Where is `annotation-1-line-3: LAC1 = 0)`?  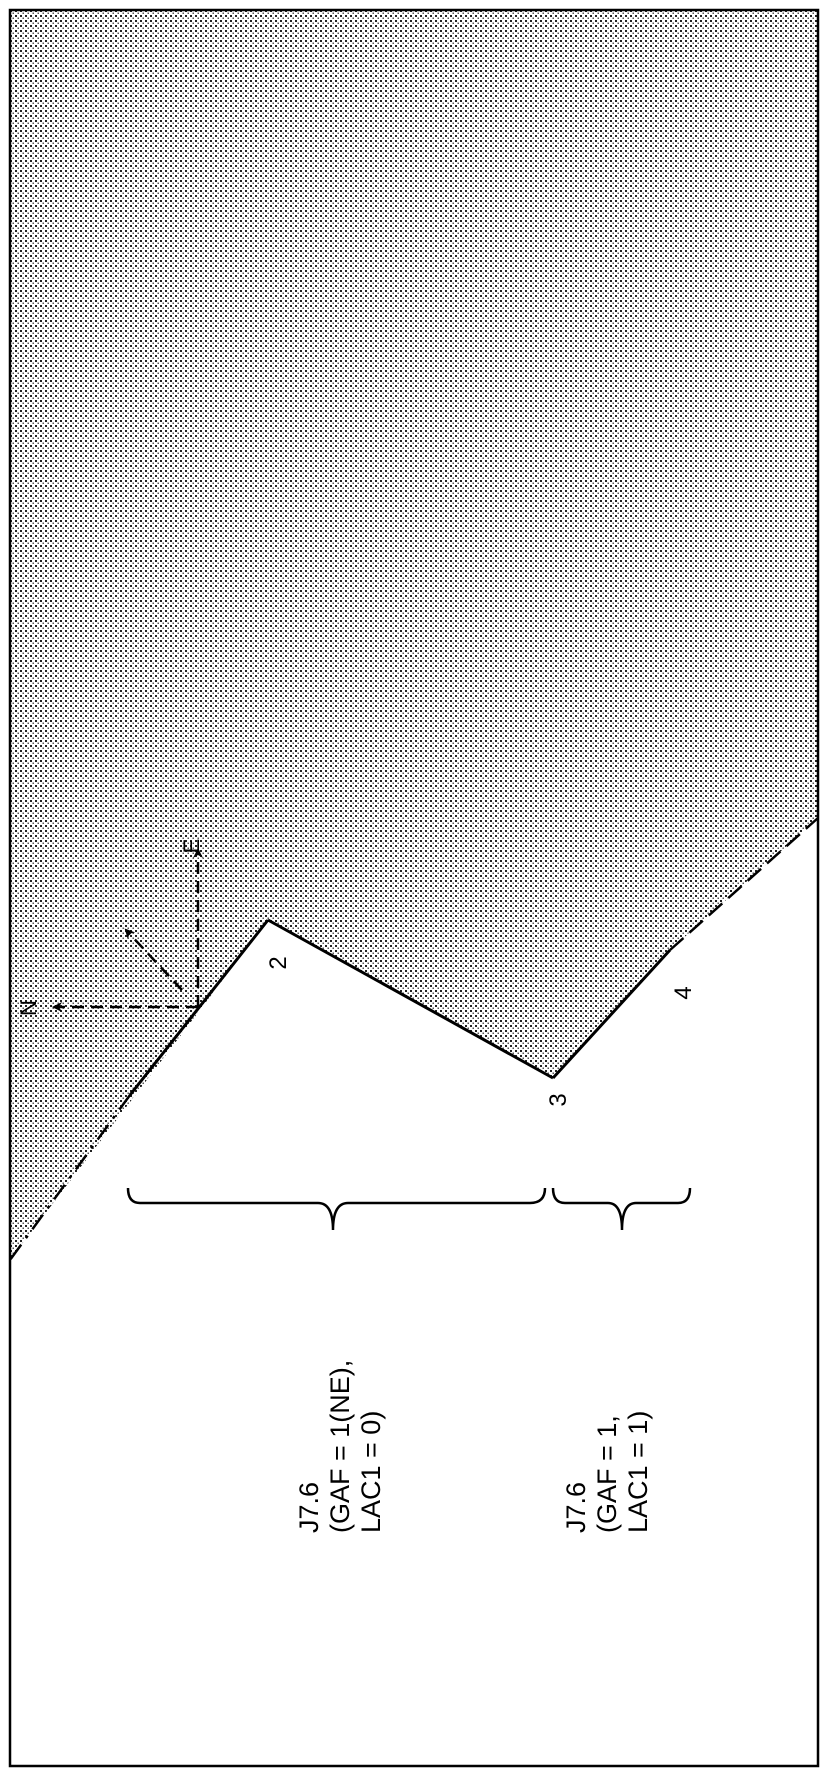 annotation-1-line-3: LAC1 = 0) is located at coordinates (371, 1472).